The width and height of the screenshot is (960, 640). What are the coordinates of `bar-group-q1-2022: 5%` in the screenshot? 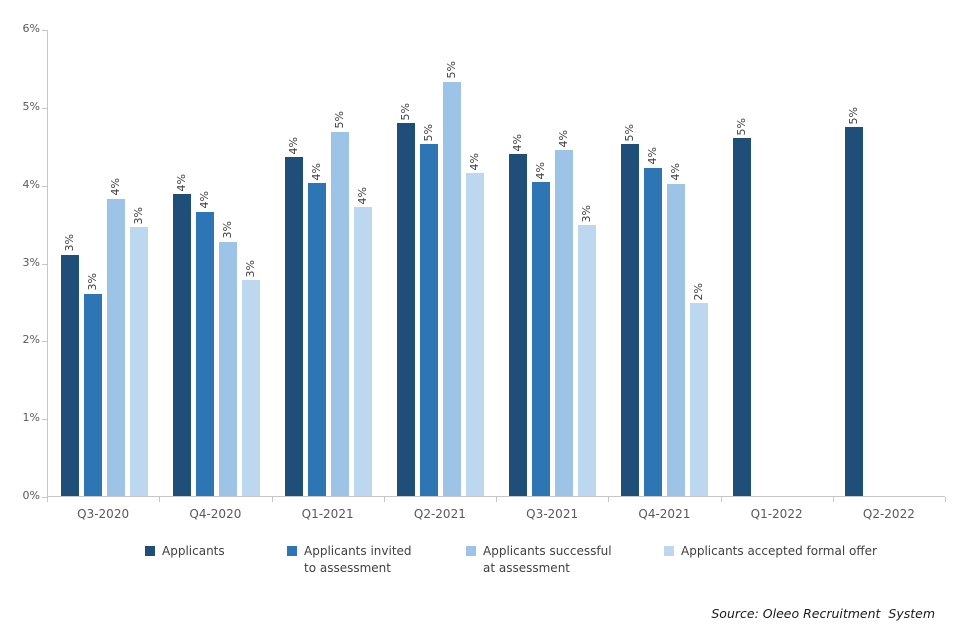 It's located at (777, 263).